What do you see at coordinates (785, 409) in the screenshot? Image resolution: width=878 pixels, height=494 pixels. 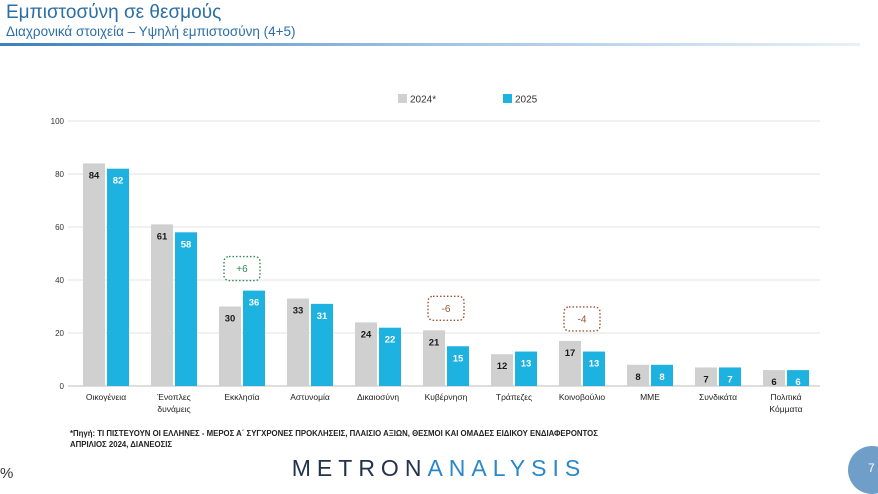 I see `x-tick-label: Κόμματα` at bounding box center [785, 409].